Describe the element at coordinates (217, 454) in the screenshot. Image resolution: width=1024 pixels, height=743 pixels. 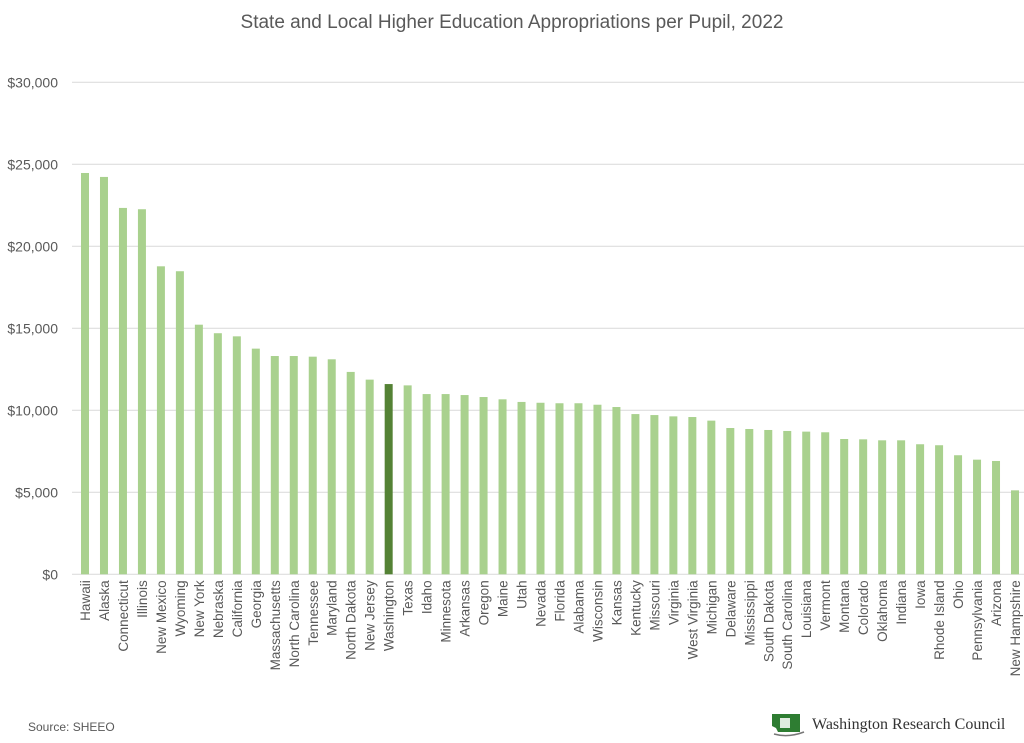
I see `bar-nebraska` at that location.